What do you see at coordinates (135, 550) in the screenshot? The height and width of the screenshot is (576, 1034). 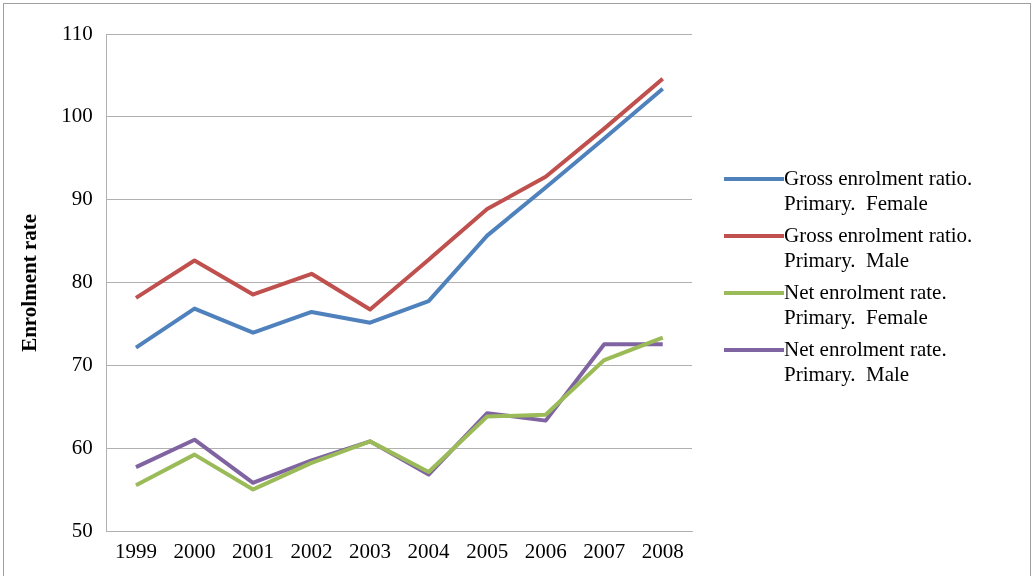 I see `x-tick-label: 1999` at bounding box center [135, 550].